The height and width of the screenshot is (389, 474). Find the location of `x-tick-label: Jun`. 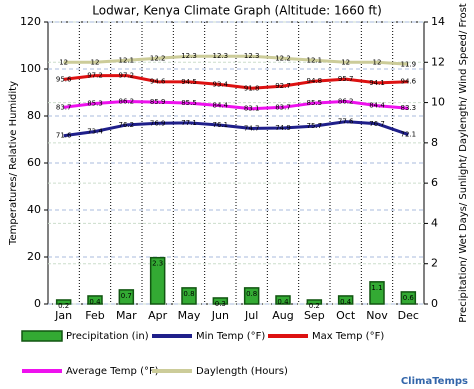

x-tick-label: Jun is located at coordinates (220, 315).